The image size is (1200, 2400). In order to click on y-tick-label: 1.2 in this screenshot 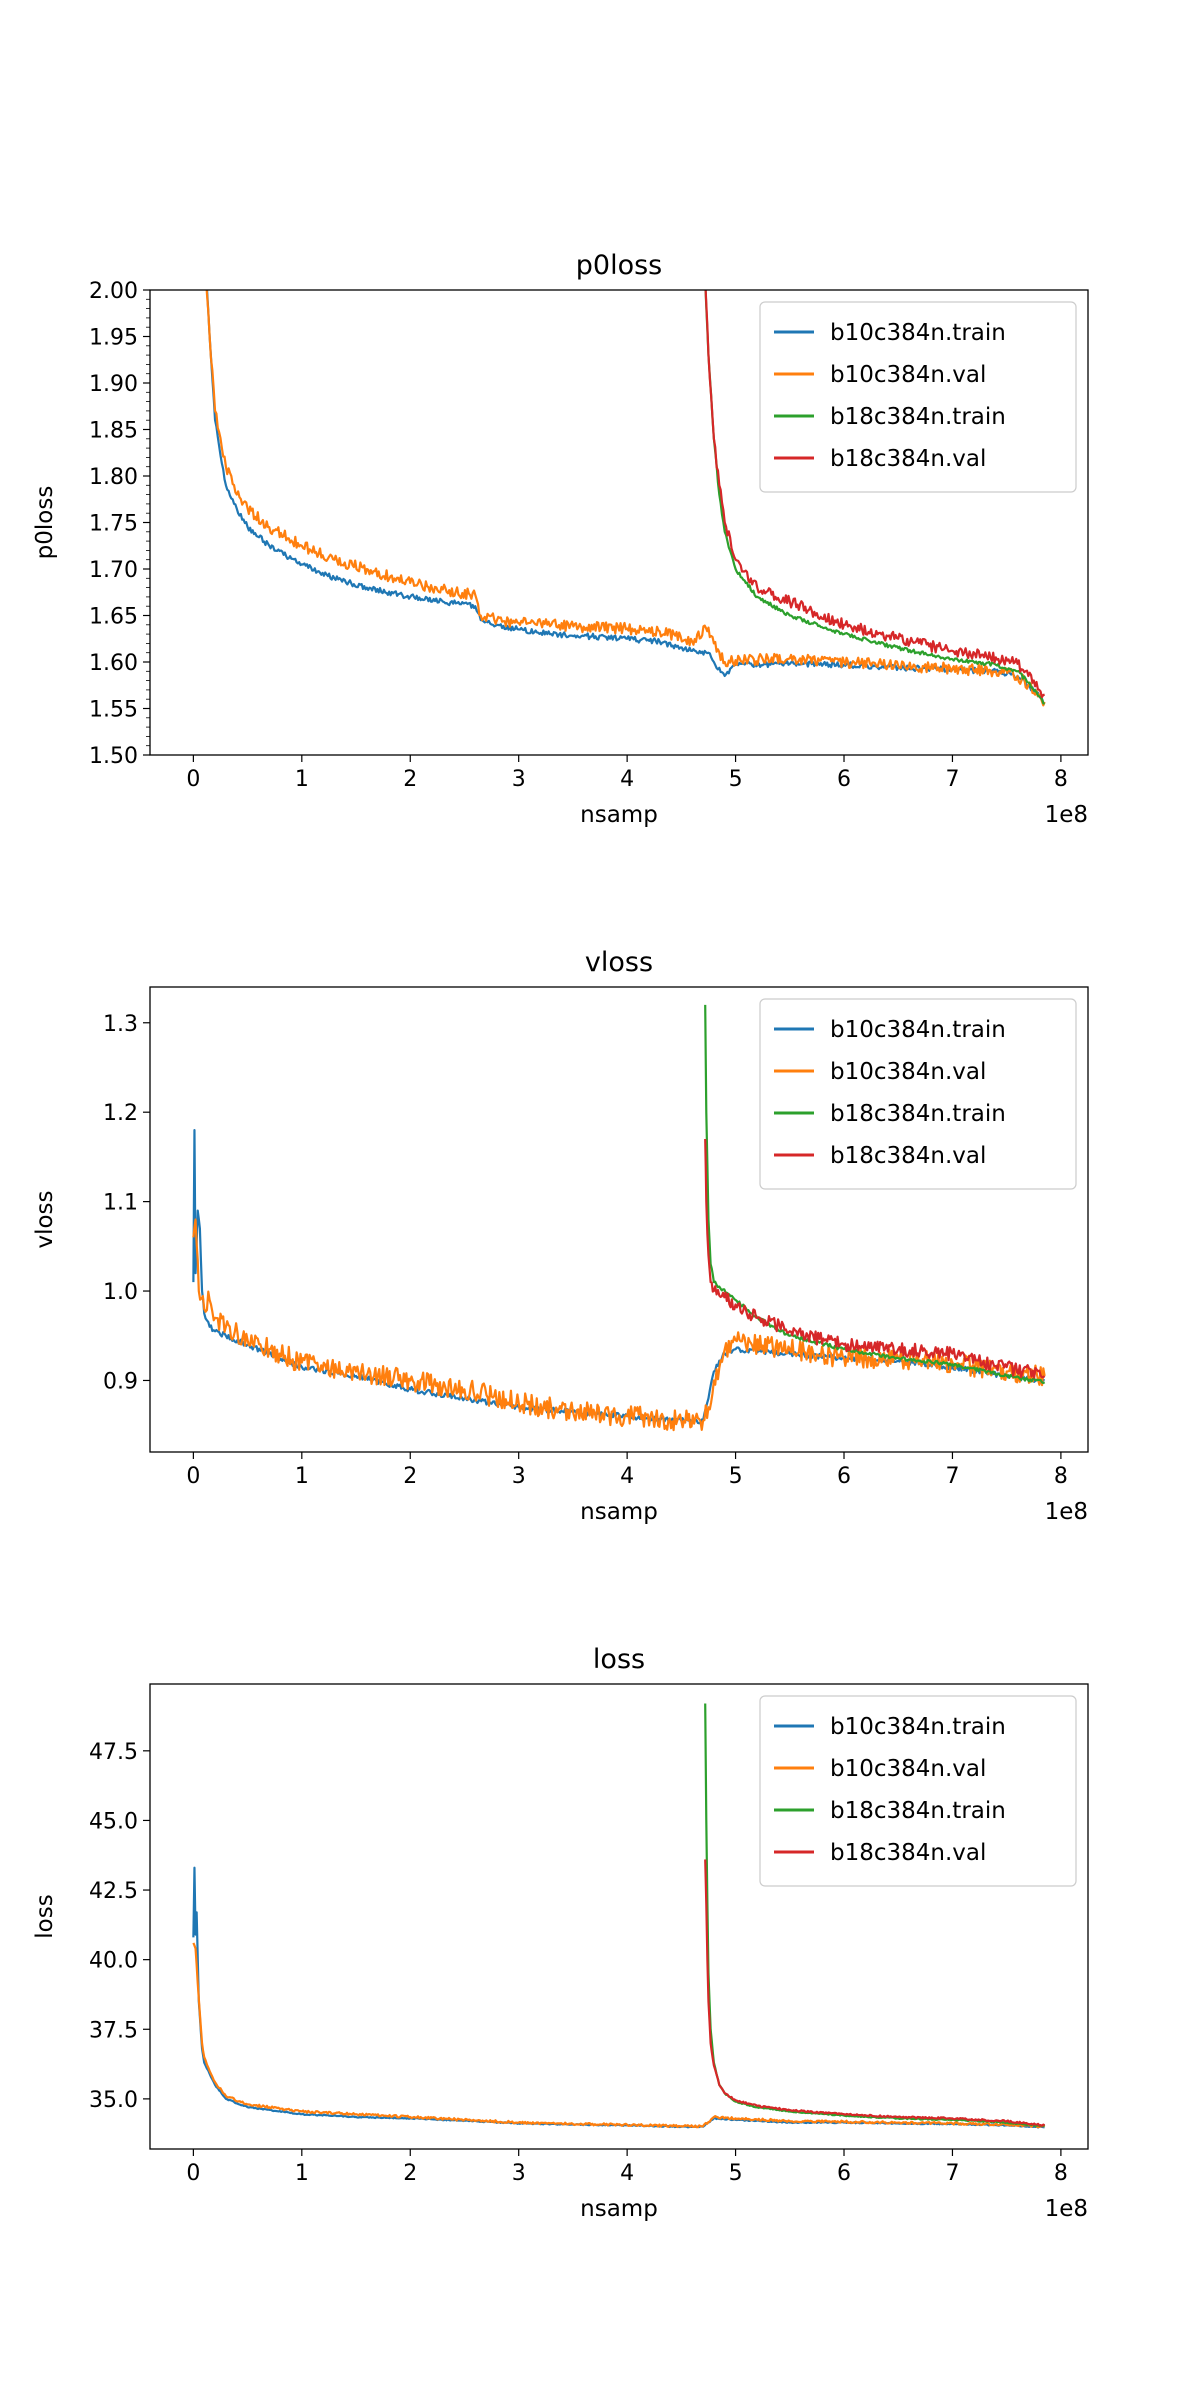, I will do `click(120, 1113)`.